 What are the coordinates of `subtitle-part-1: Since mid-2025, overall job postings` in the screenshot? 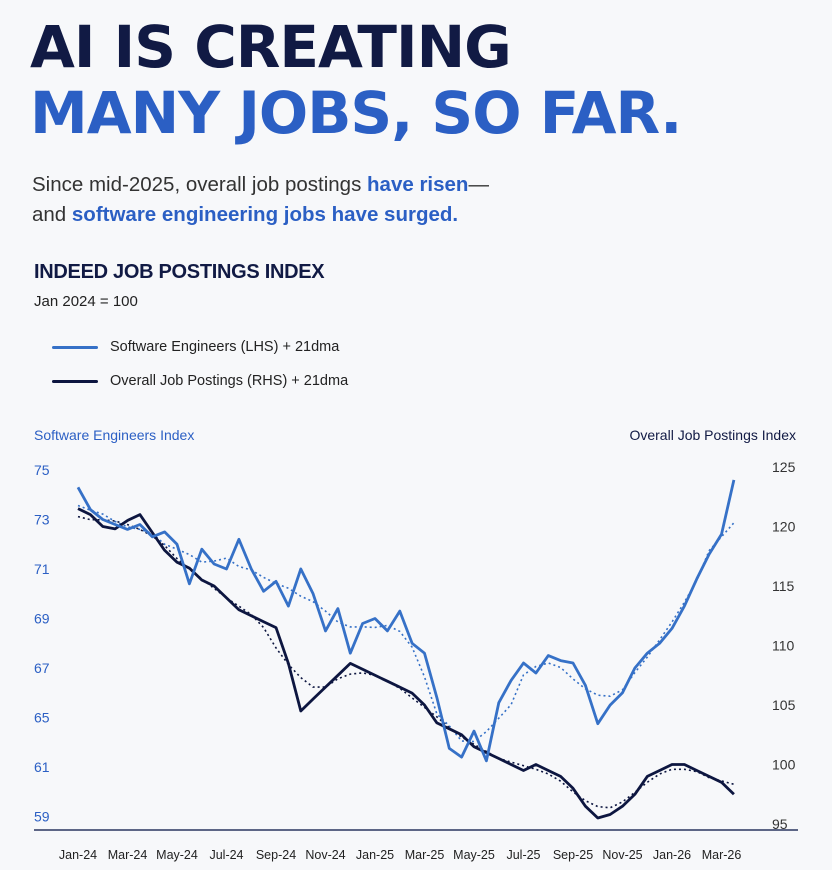 It's located at (200, 184).